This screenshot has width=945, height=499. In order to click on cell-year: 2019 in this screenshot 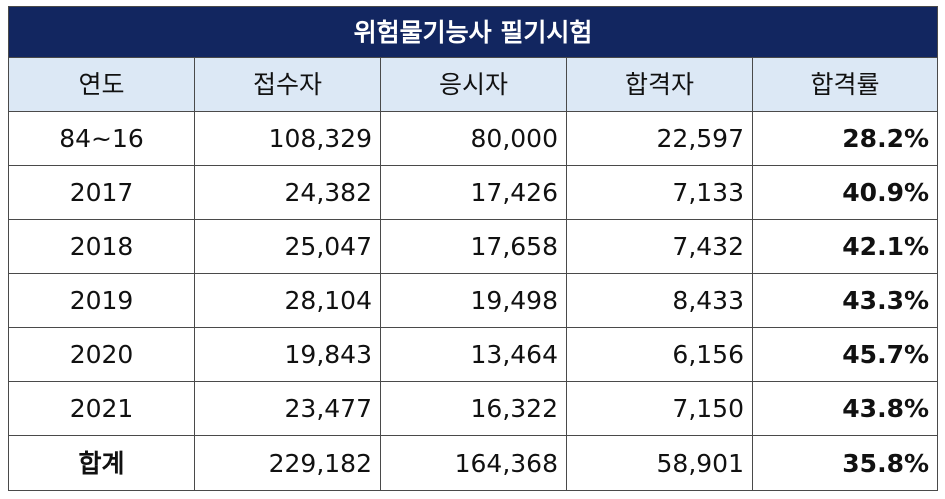, I will do `click(101, 300)`.